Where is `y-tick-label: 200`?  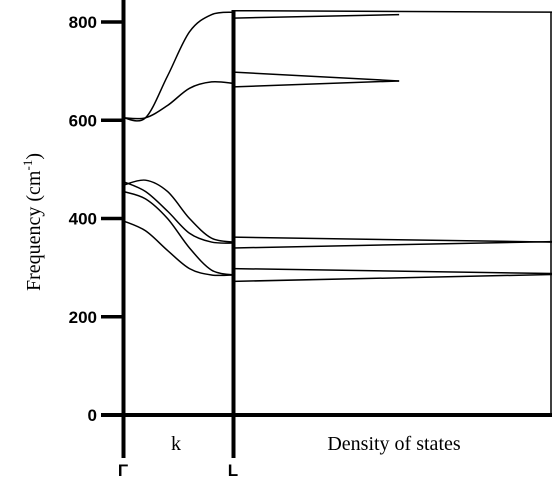 y-tick-label: 200 is located at coordinates (83, 317).